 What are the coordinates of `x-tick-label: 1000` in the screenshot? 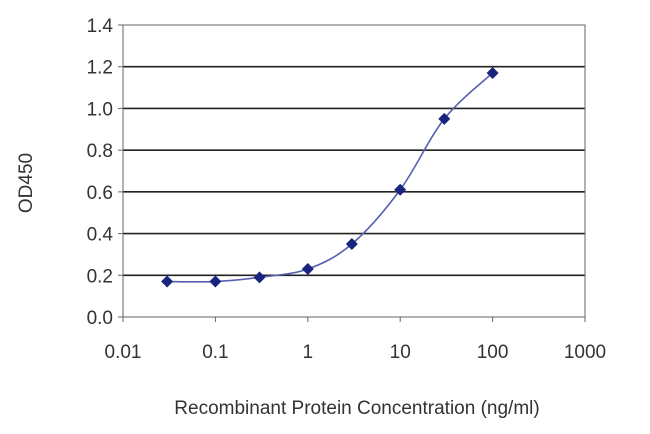 It's located at (585, 352).